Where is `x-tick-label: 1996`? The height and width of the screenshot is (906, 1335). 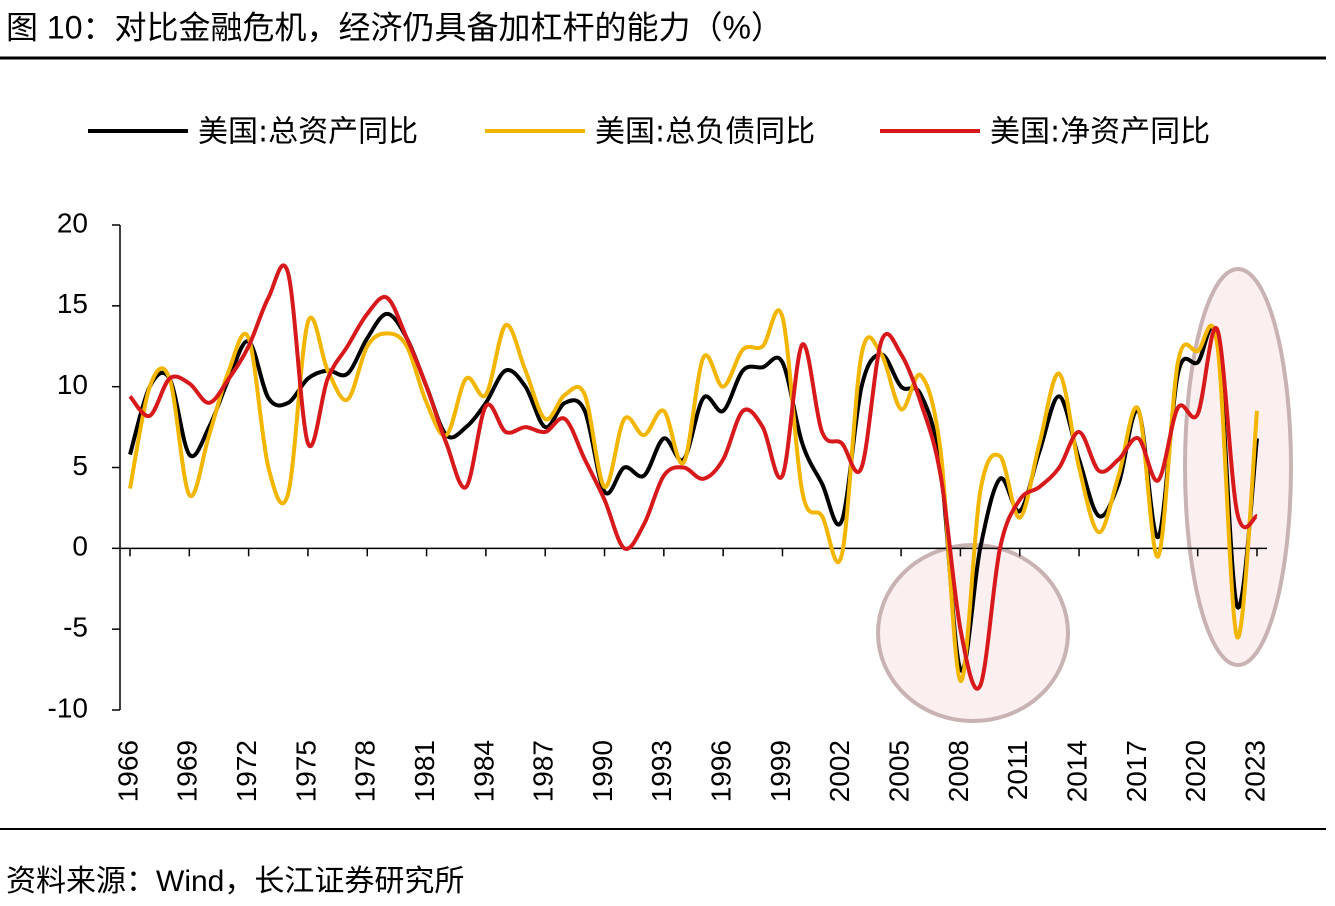 x-tick-label: 1996 is located at coordinates (721, 771).